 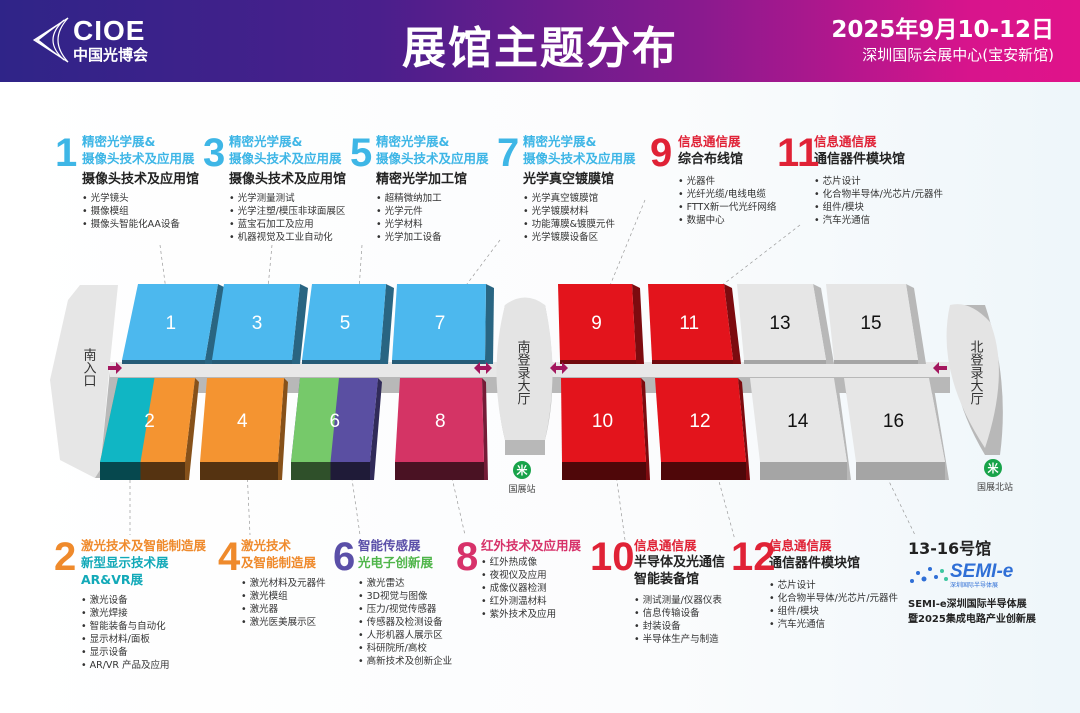 I want to click on south-lobby: 南登录大厅, so click(x=524, y=376).